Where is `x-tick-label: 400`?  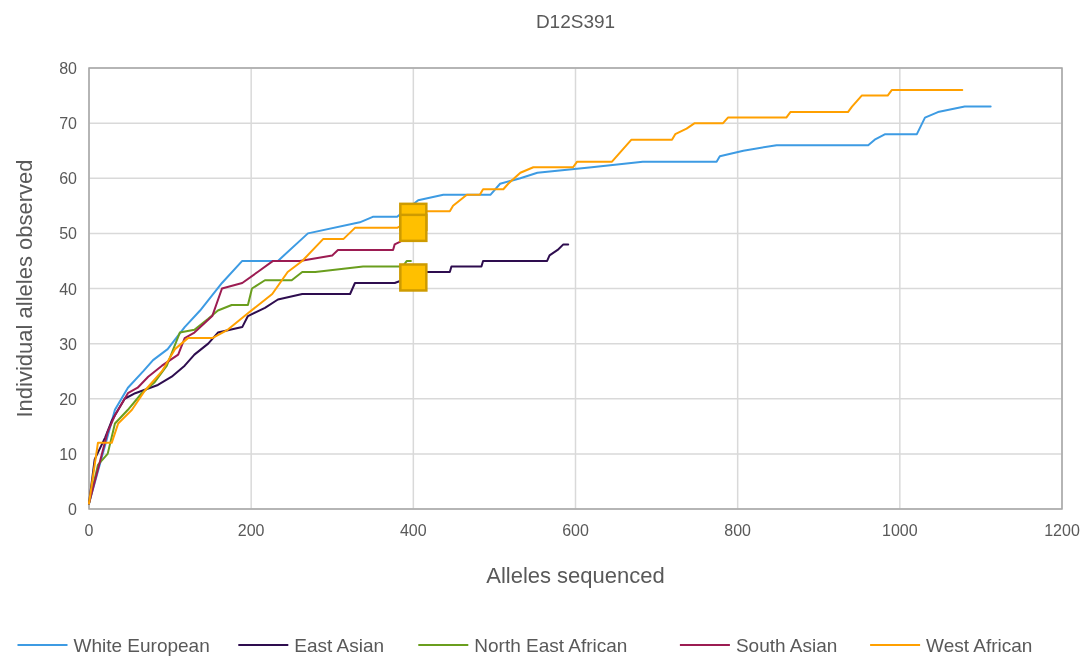 x-tick-label: 400 is located at coordinates (413, 530).